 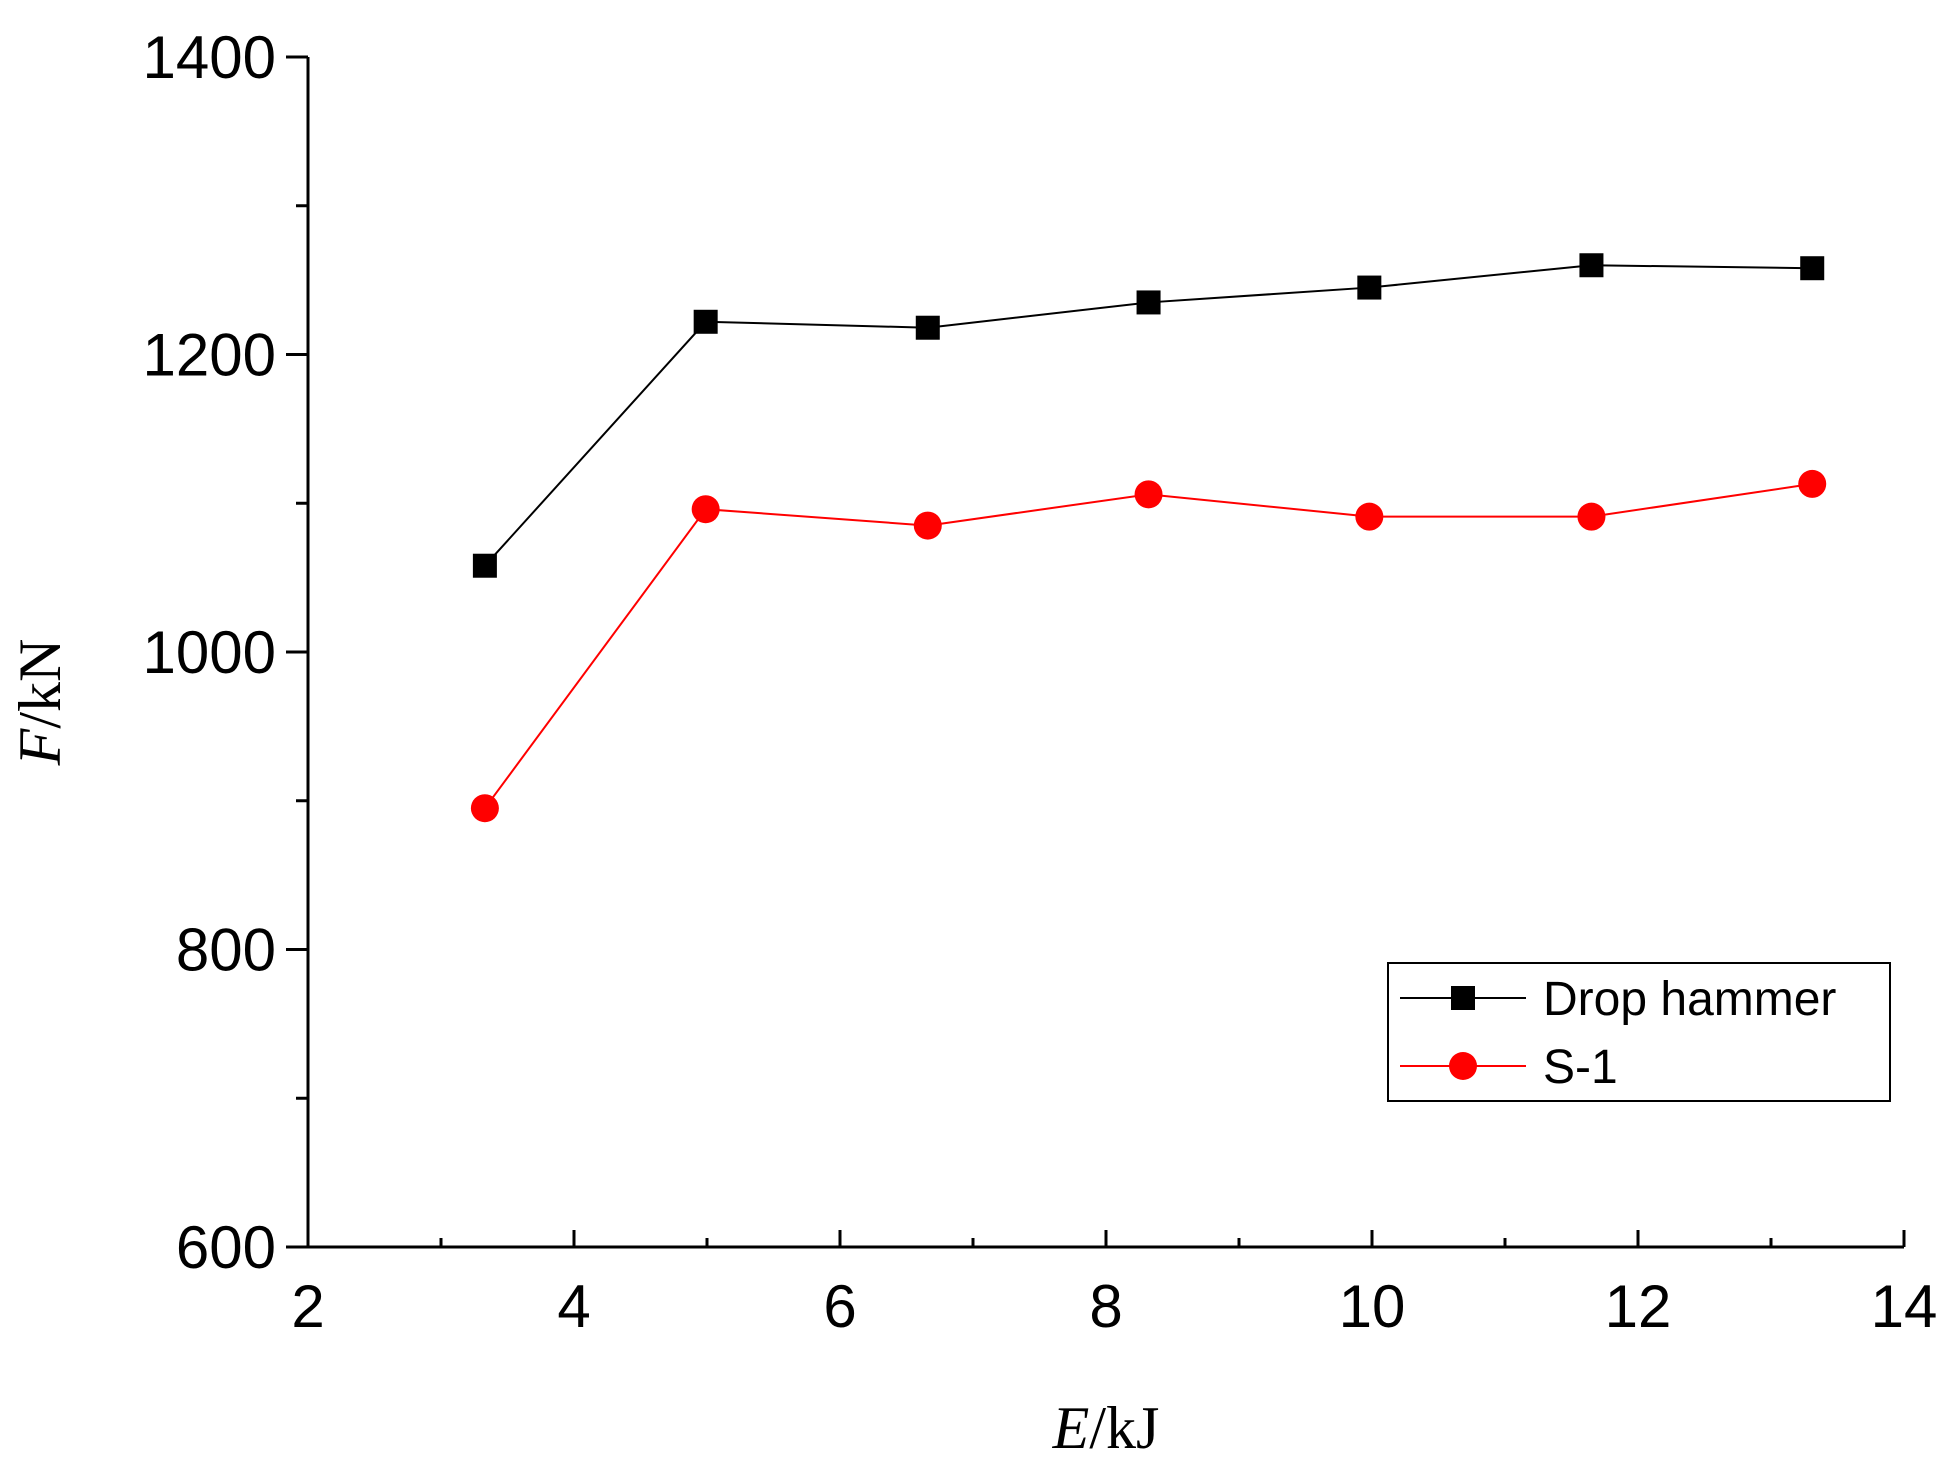 I want to click on x-tick-label: 6, so click(x=839, y=1306).